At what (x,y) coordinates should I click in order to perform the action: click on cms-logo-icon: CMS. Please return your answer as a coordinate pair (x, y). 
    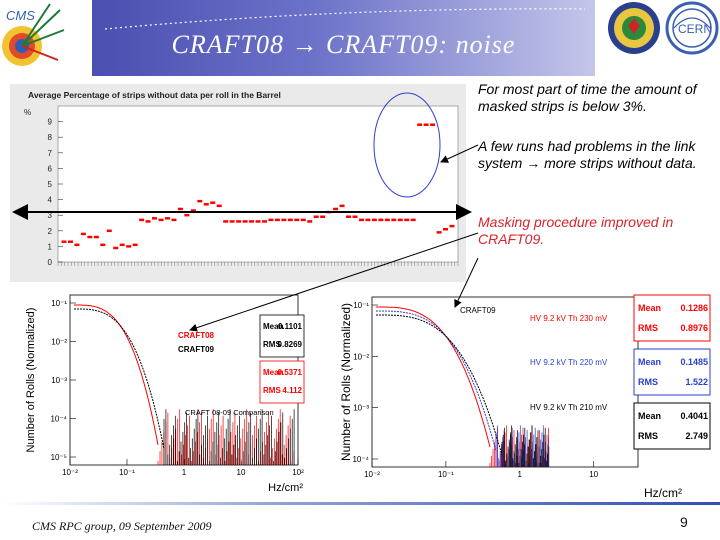
    Looking at the image, I should click on (33, 33).